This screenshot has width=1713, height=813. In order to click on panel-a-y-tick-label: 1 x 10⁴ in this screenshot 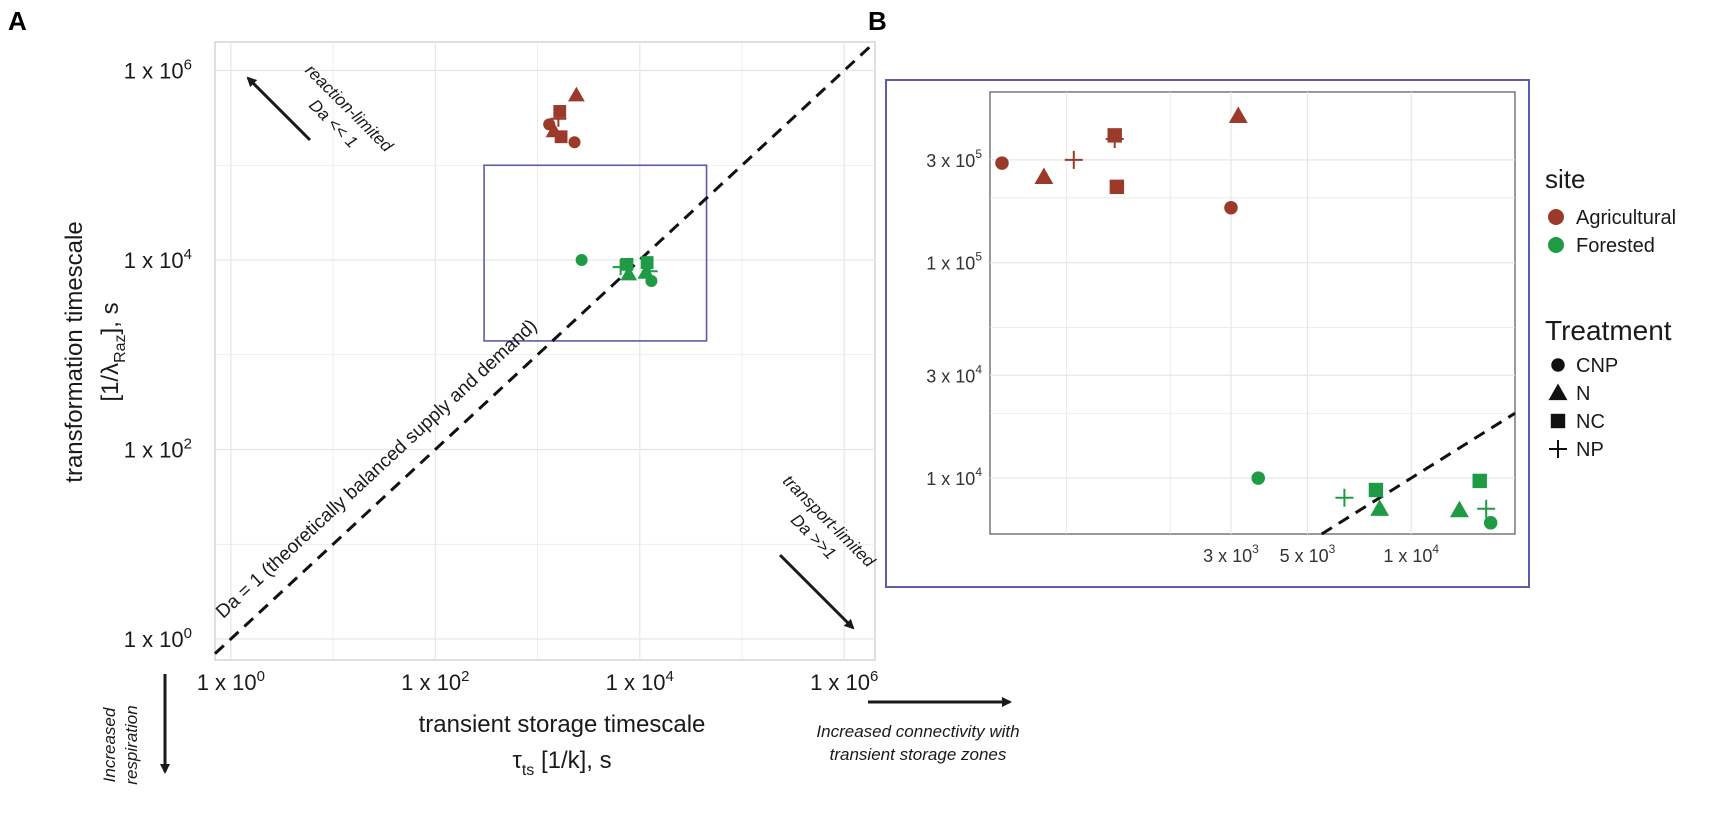, I will do `click(158, 259)`.